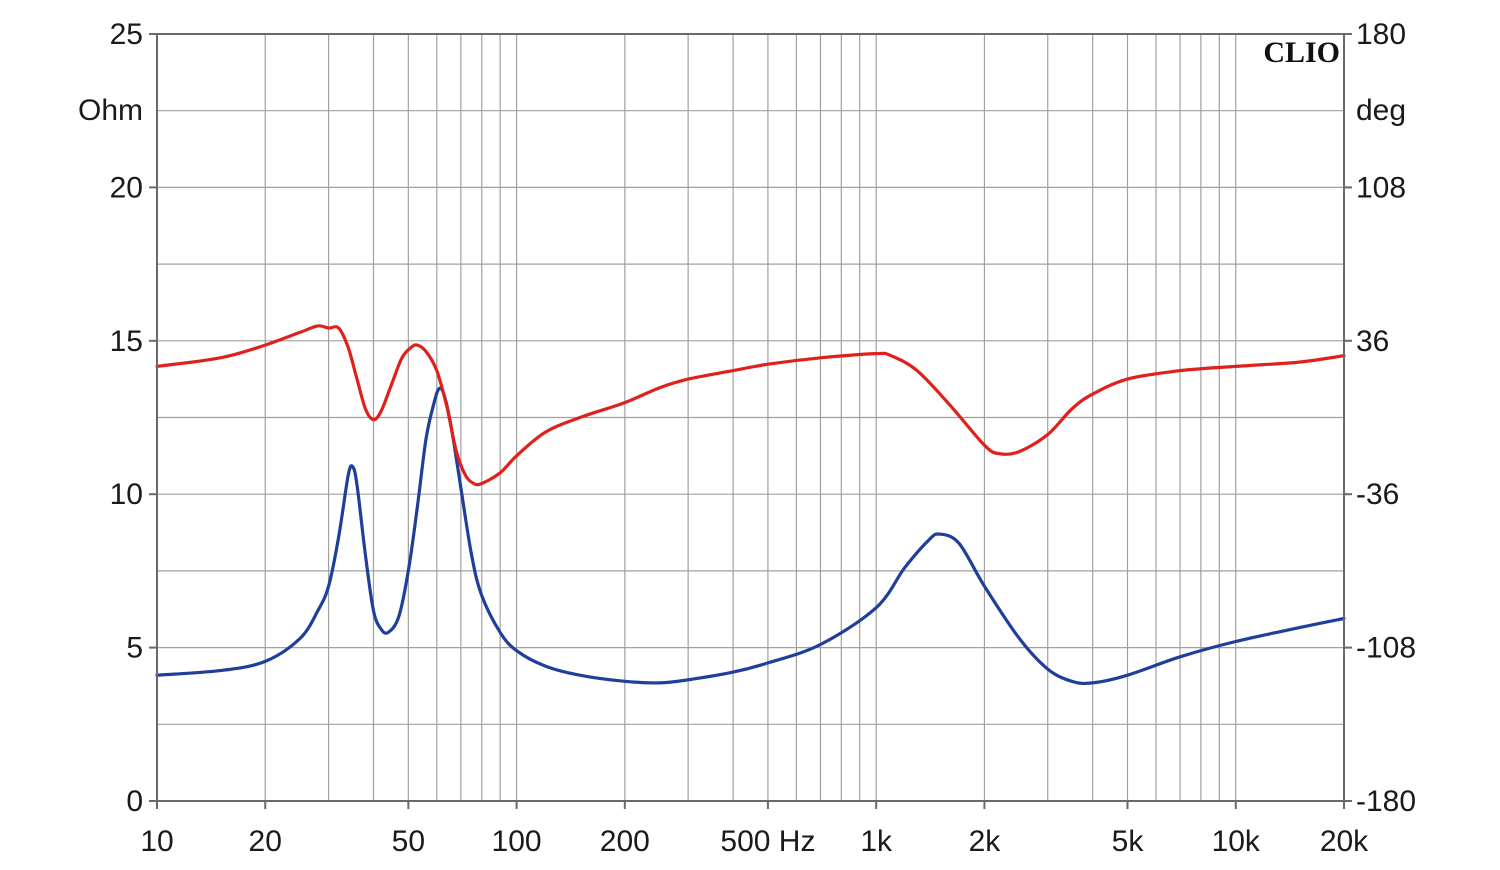  Describe the element at coordinates (134, 801) in the screenshot. I see `left-tick-label: 0` at that location.